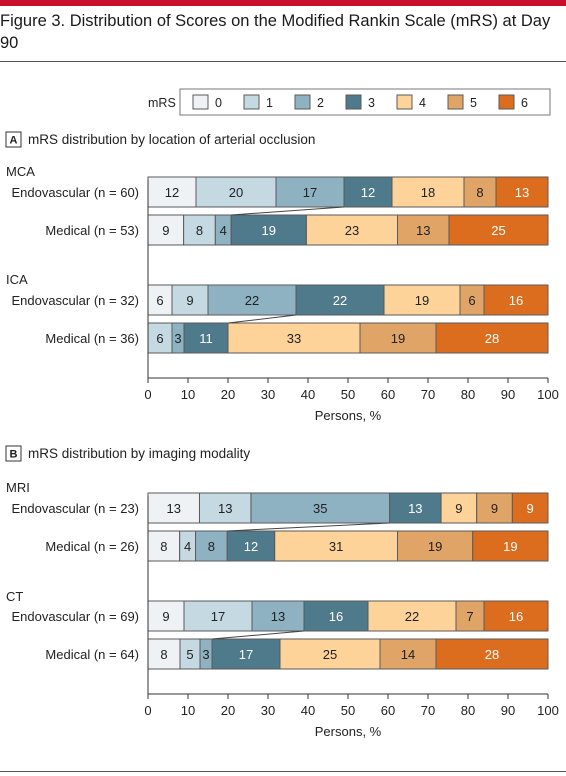 This screenshot has height=776, width=566. I want to click on panel-a-row-label: Endovascular (n = 32), so click(75, 300).